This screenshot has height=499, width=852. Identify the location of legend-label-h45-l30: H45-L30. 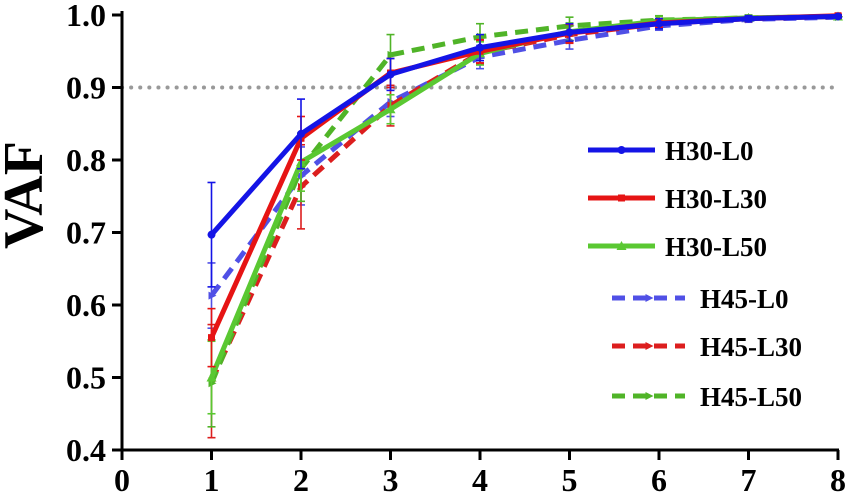
(751, 347).